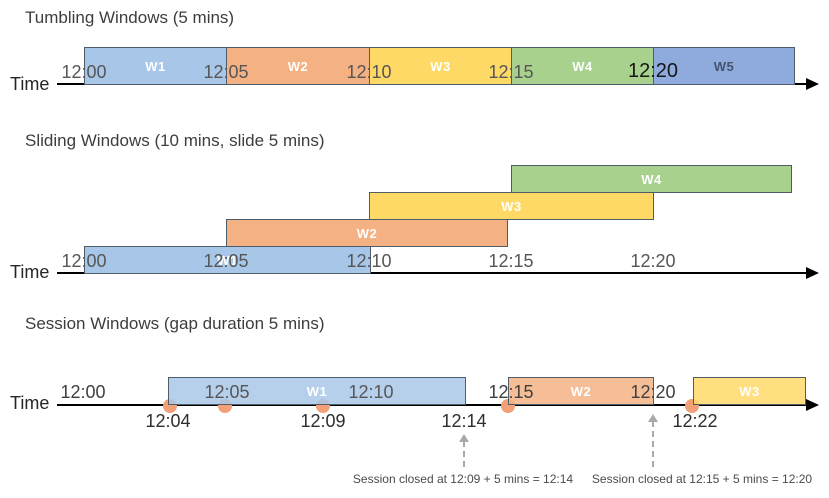  I want to click on sliding-tick-1205: 12:05, so click(226, 261).